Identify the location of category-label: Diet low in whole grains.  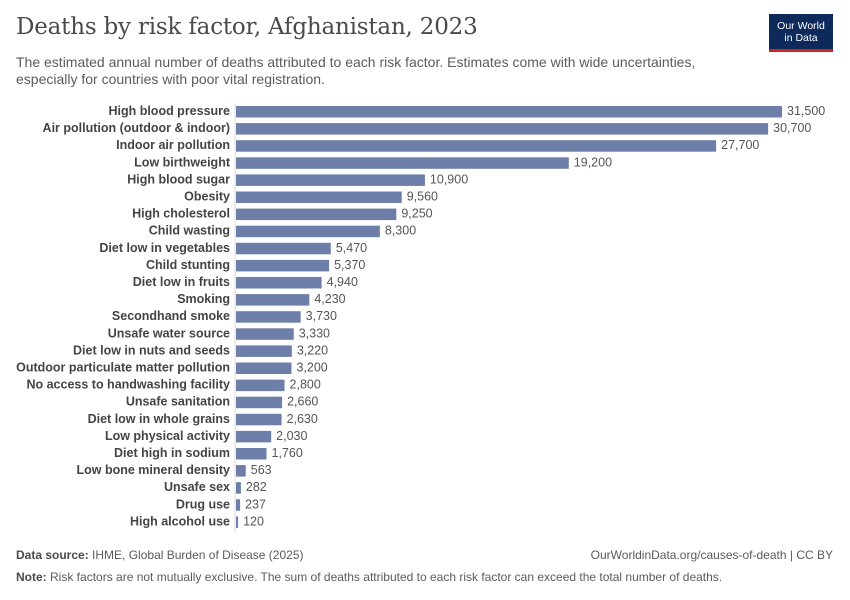
(159, 419).